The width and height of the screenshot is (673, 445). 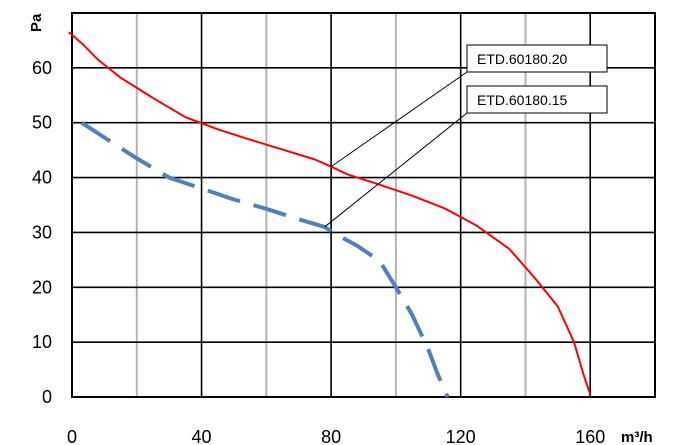 I want to click on y-tick-label: 50, so click(x=42, y=123).